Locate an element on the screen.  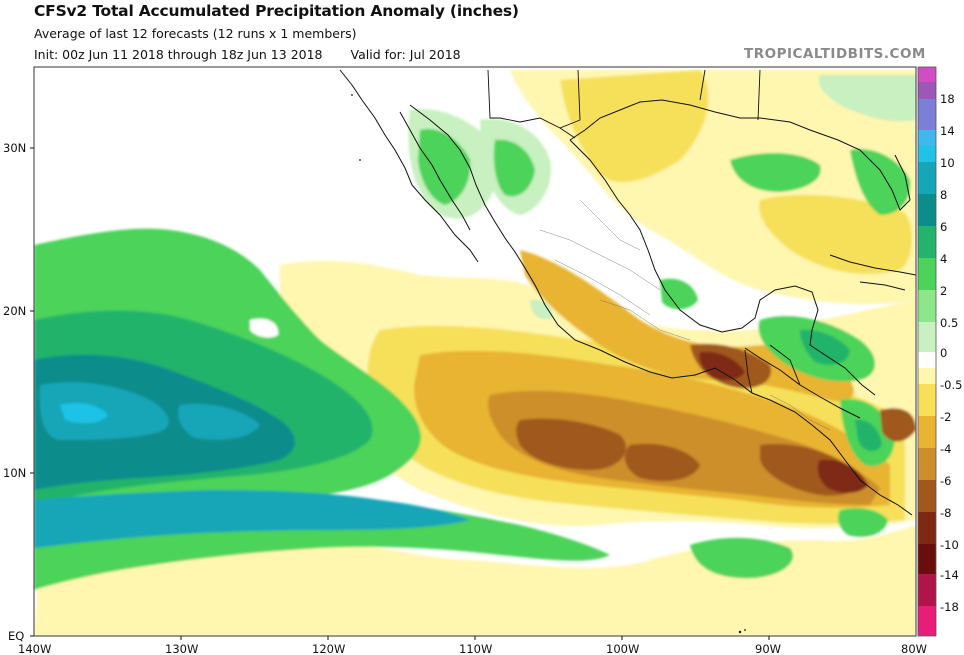
lon-label: 100W is located at coordinates (622, 648).